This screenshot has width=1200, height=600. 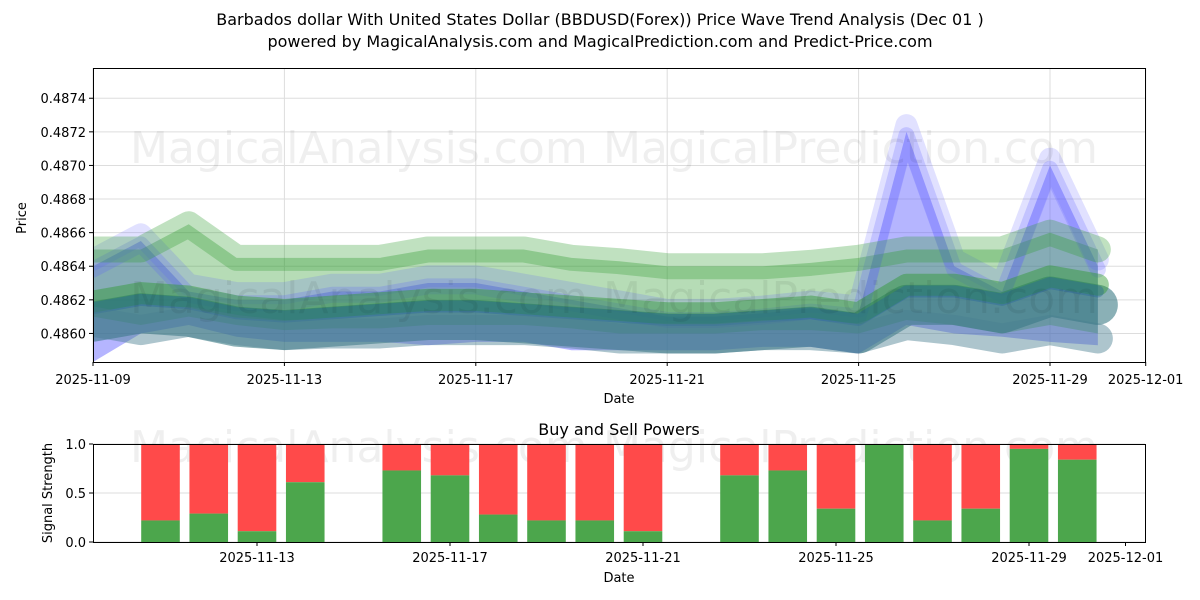 What do you see at coordinates (618, 399) in the screenshot?
I see `price-x-axis-label: Date` at bounding box center [618, 399].